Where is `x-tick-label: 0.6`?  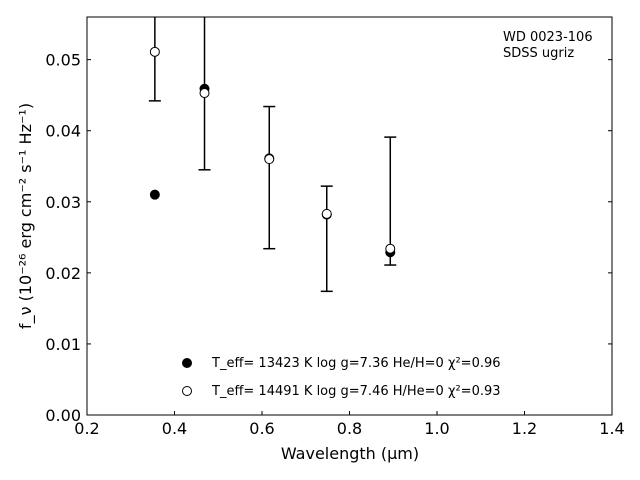 x-tick-label: 0.6 is located at coordinates (261, 428).